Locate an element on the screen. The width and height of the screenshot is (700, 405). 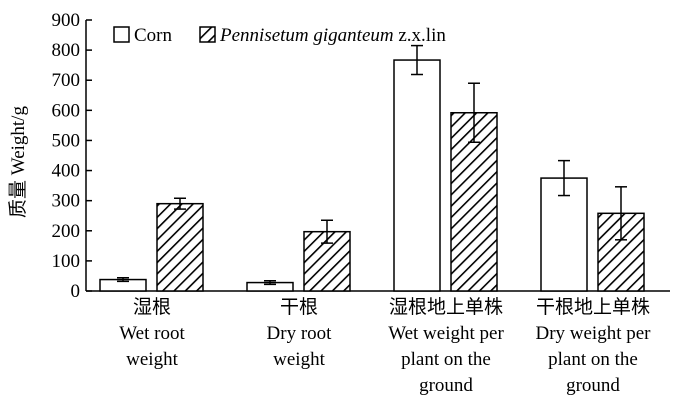
y-tick-label-300: 300 is located at coordinates (66, 201).